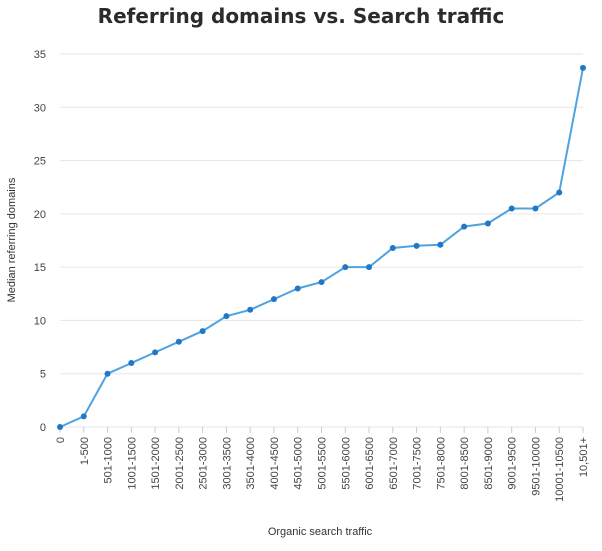 The width and height of the screenshot is (602, 551). I want to click on x-tick-label: 8001-8500, so click(465, 463).